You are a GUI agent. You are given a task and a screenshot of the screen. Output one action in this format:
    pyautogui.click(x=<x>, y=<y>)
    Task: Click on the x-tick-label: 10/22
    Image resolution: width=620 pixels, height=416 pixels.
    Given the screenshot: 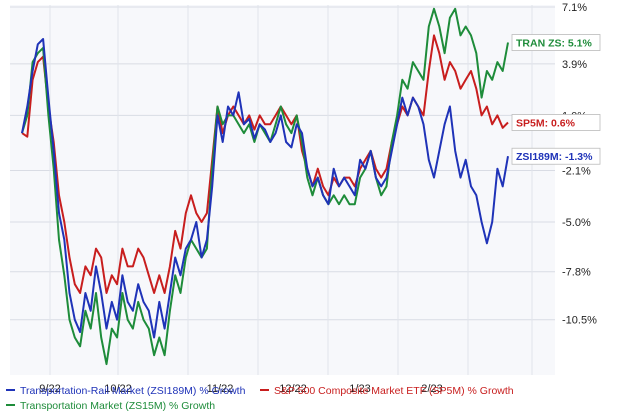 What is the action you would take?
    pyautogui.click(x=118, y=389)
    